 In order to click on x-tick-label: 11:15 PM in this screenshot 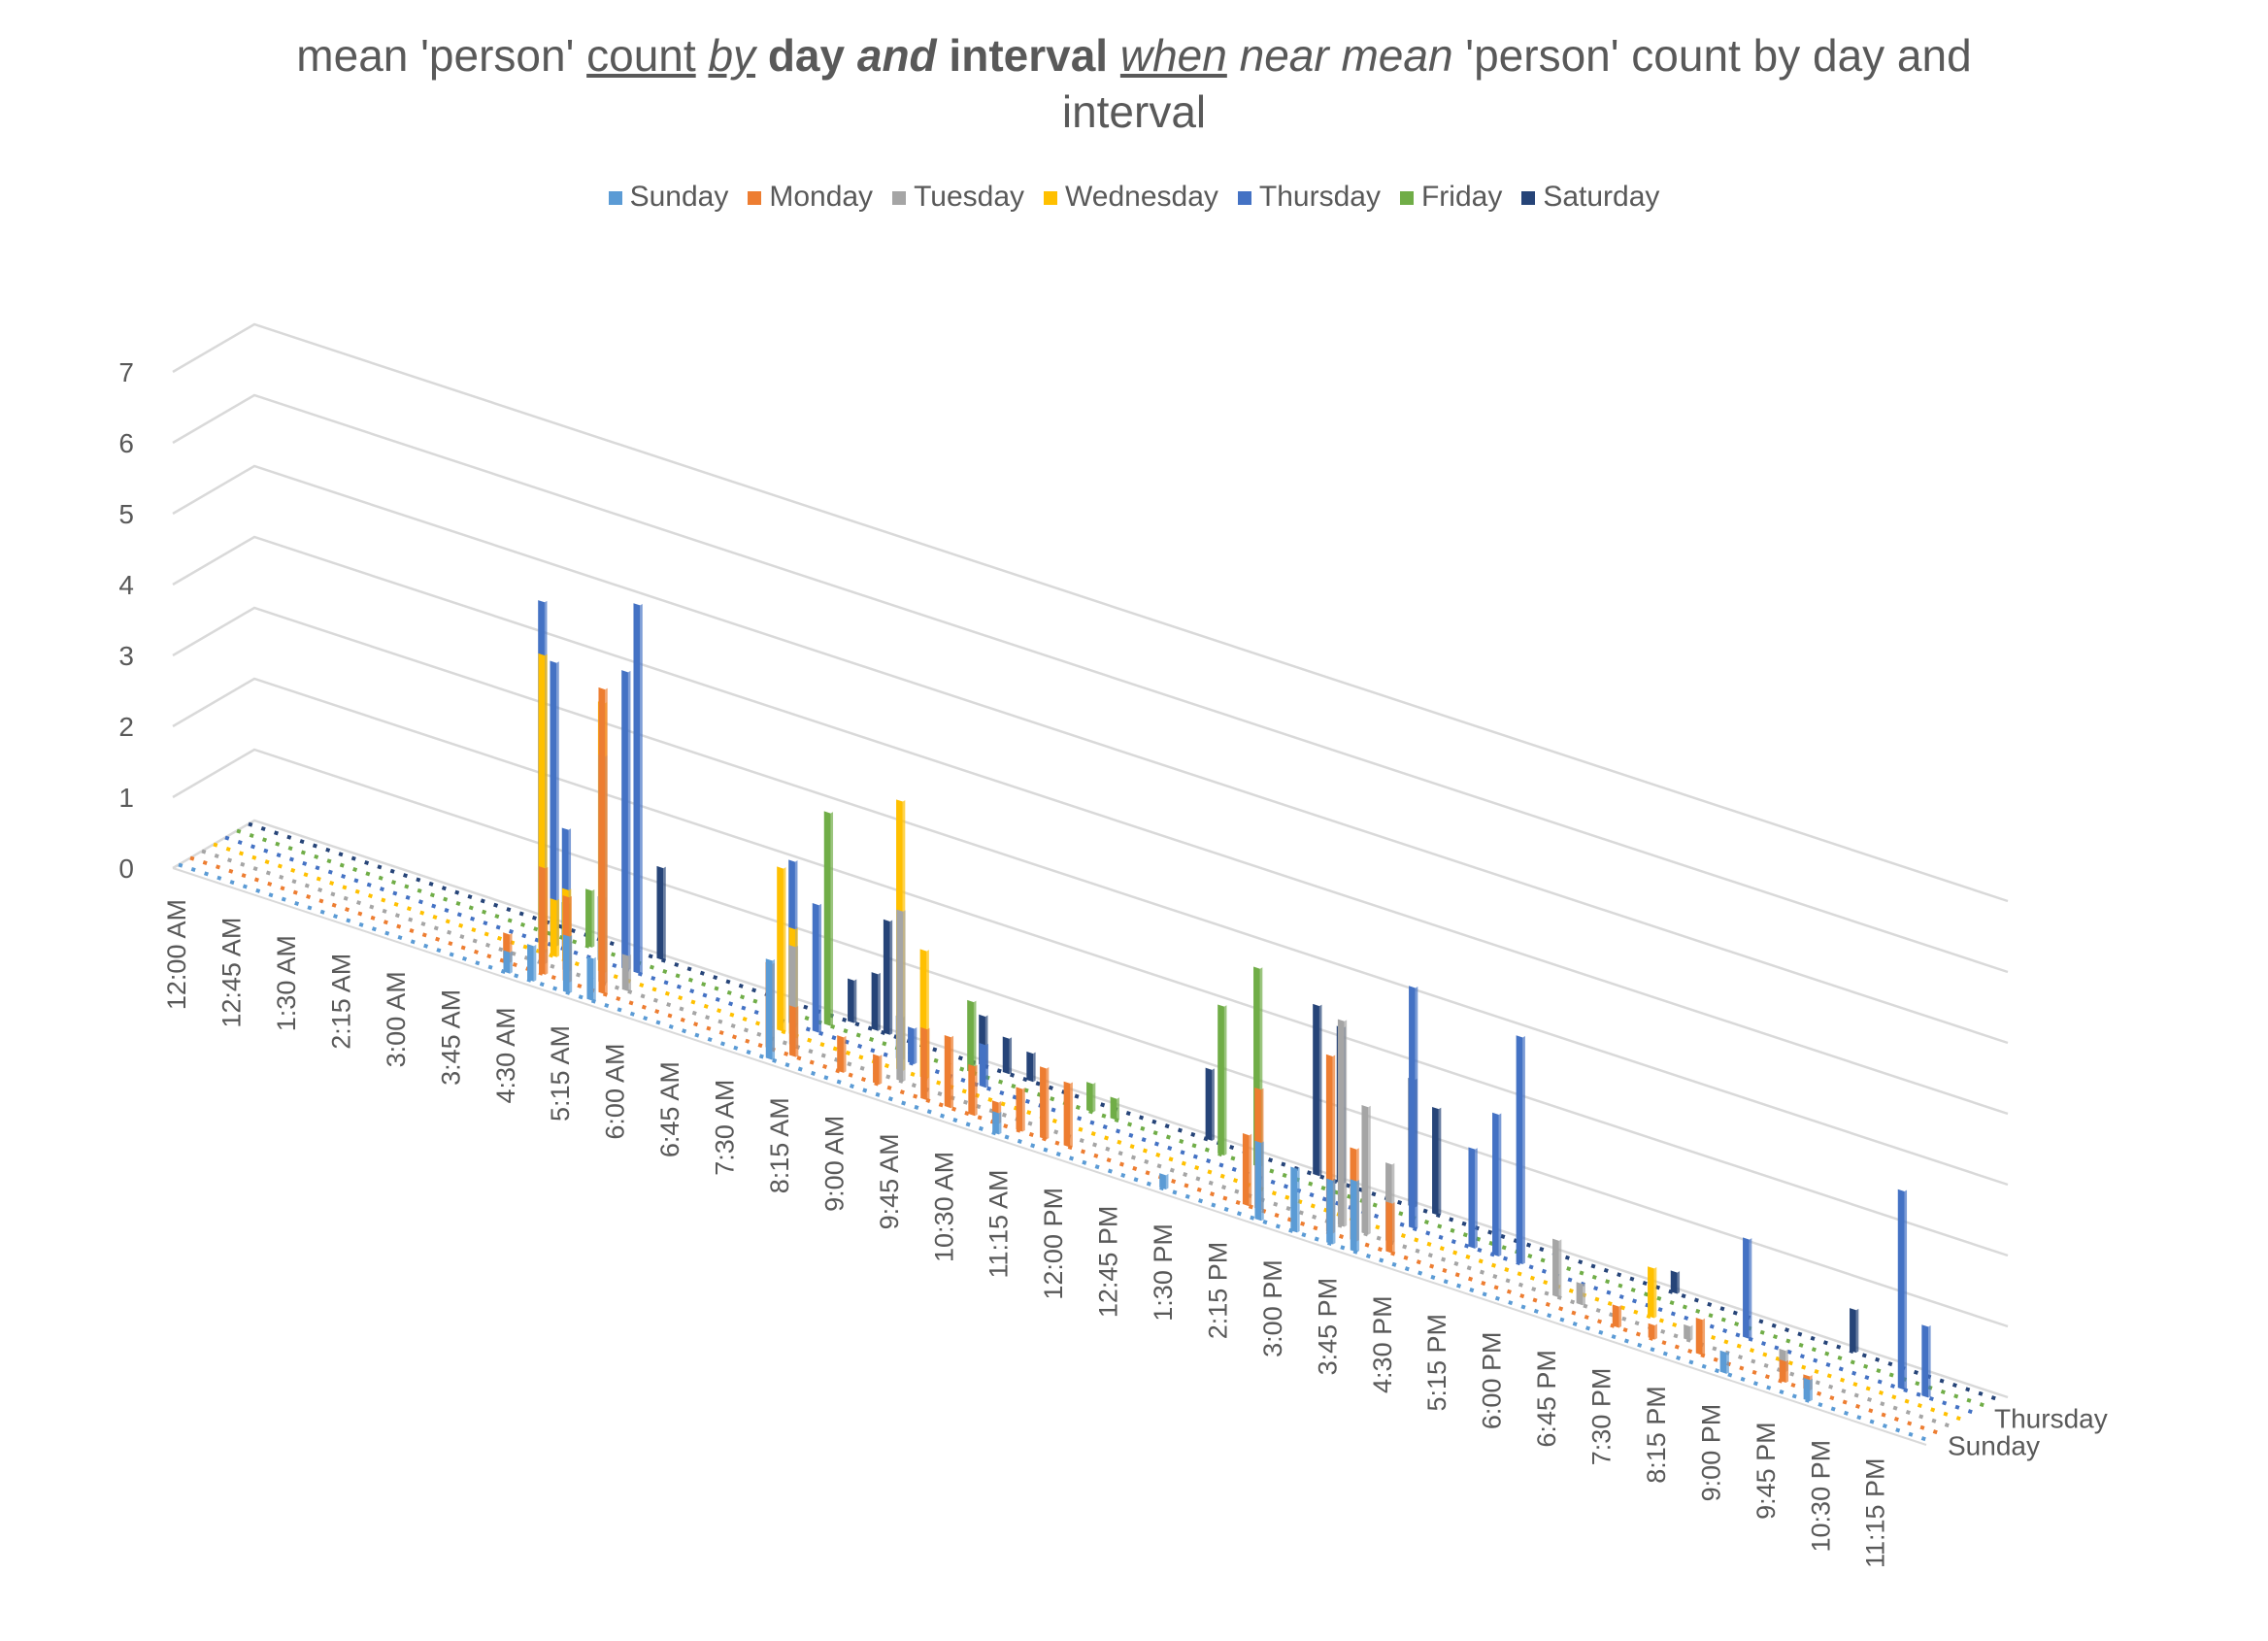, I will do `click(1875, 1512)`.